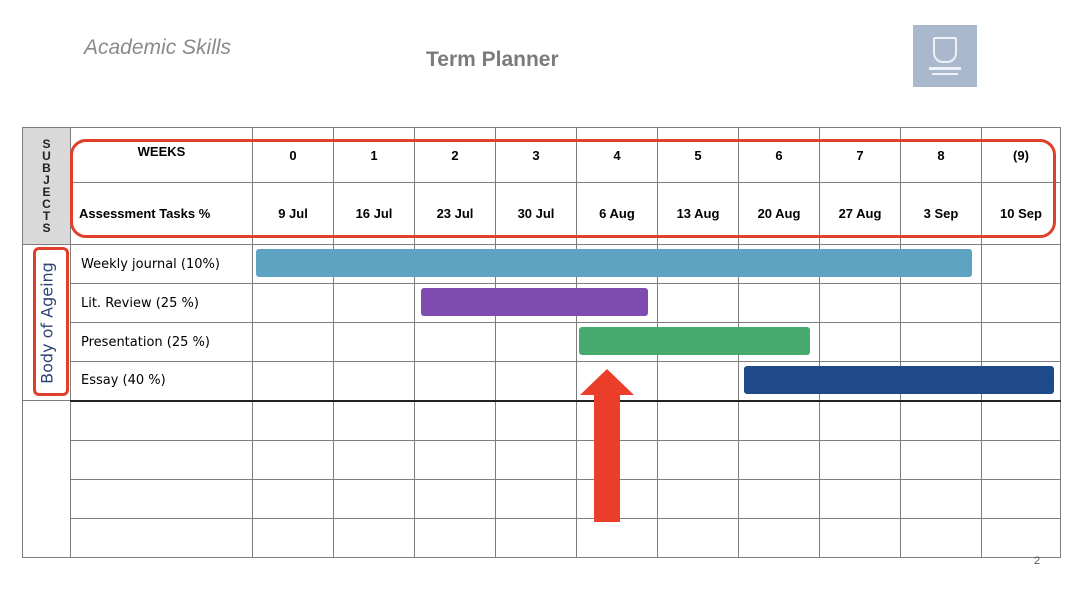  Describe the element at coordinates (161, 342) in the screenshot. I see `task-label-presentation: Presentation (25 %)` at that location.